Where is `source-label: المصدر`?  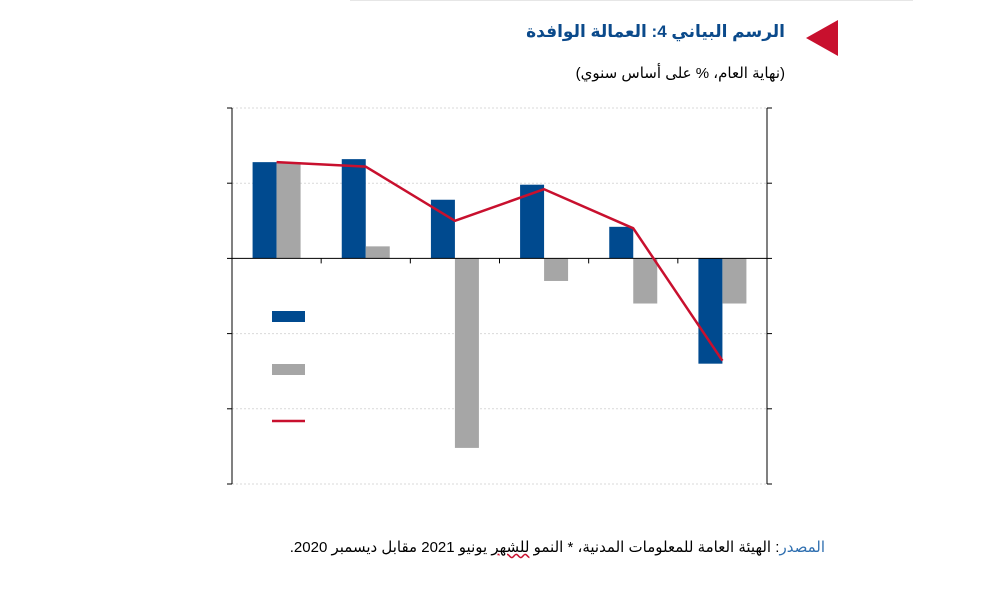
source-label: المصدر is located at coordinates (802, 547).